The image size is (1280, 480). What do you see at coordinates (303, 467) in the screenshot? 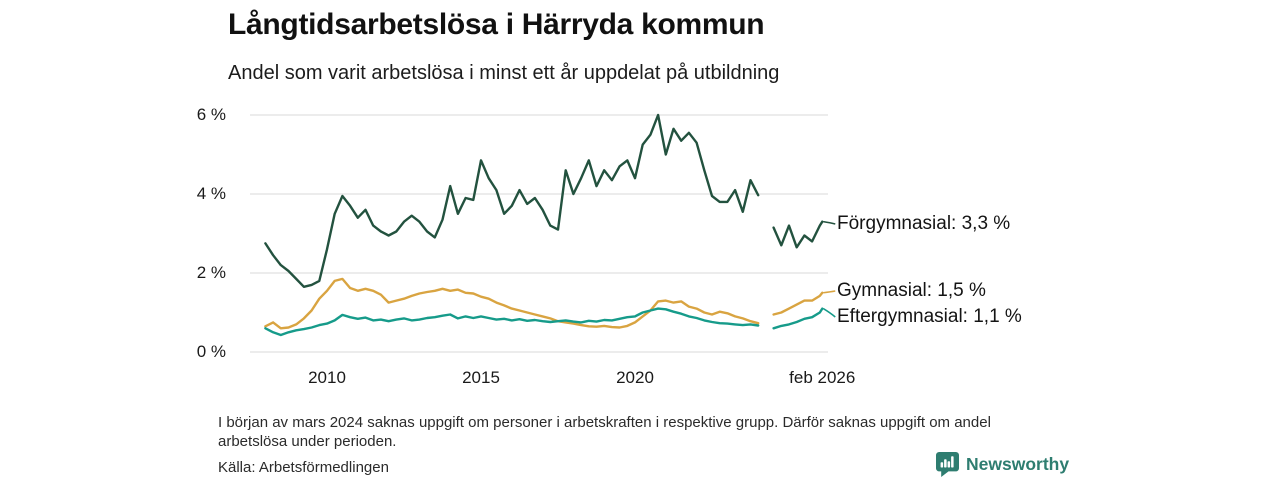
I see `source-attribution: Källa: Arbetsförmedlingen` at bounding box center [303, 467].